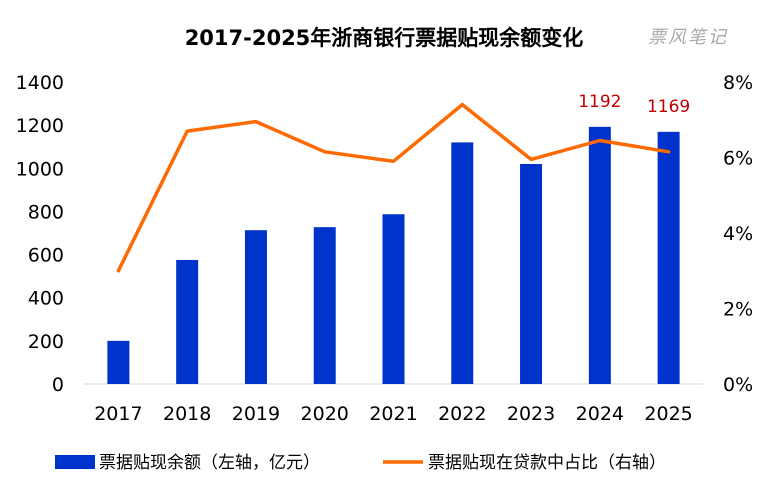 The height and width of the screenshot is (493, 768). I want to click on legend-bar-swatch, so click(75, 462).